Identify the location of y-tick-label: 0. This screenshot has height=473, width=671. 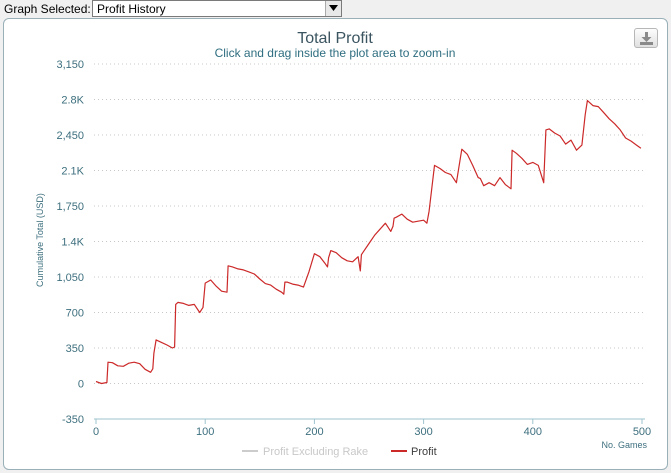
(81, 385).